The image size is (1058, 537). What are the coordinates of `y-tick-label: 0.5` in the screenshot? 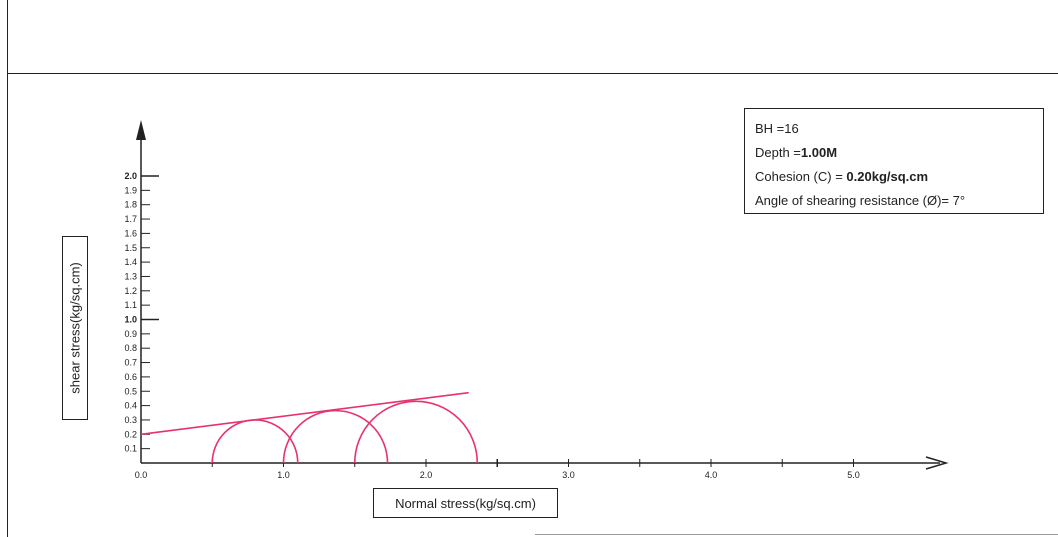 It's located at (130, 391).